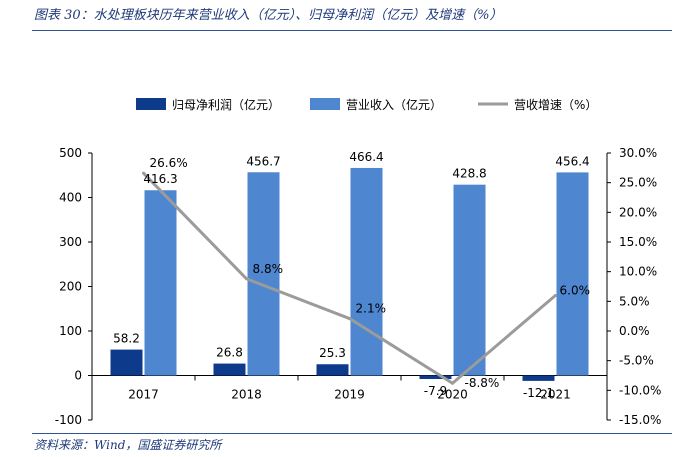  I want to click on growth-value-label: -8.8%, so click(482, 383).